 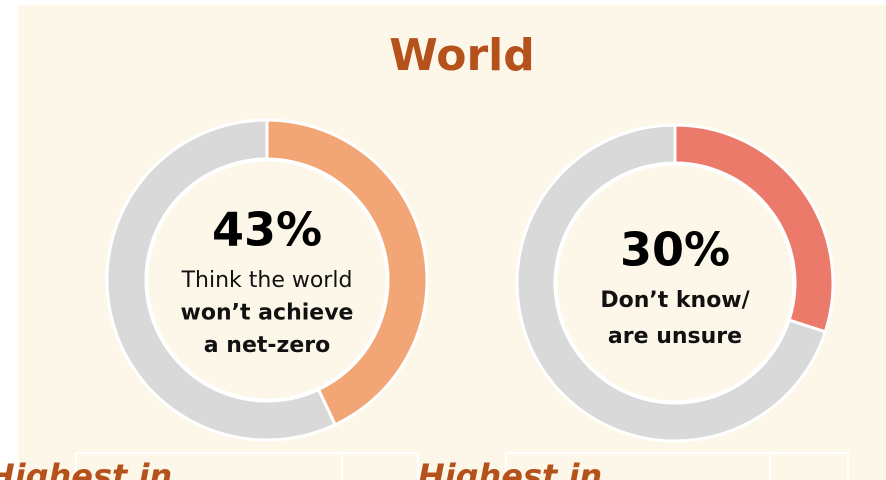 What do you see at coordinates (461, 55) in the screenshot?
I see `title: World` at bounding box center [461, 55].